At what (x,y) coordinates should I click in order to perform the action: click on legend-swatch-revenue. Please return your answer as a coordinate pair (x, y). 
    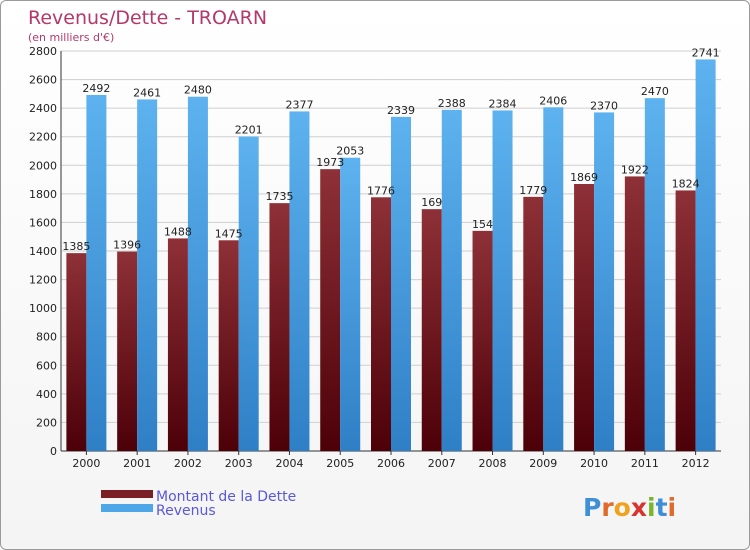
    Looking at the image, I should click on (127, 508).